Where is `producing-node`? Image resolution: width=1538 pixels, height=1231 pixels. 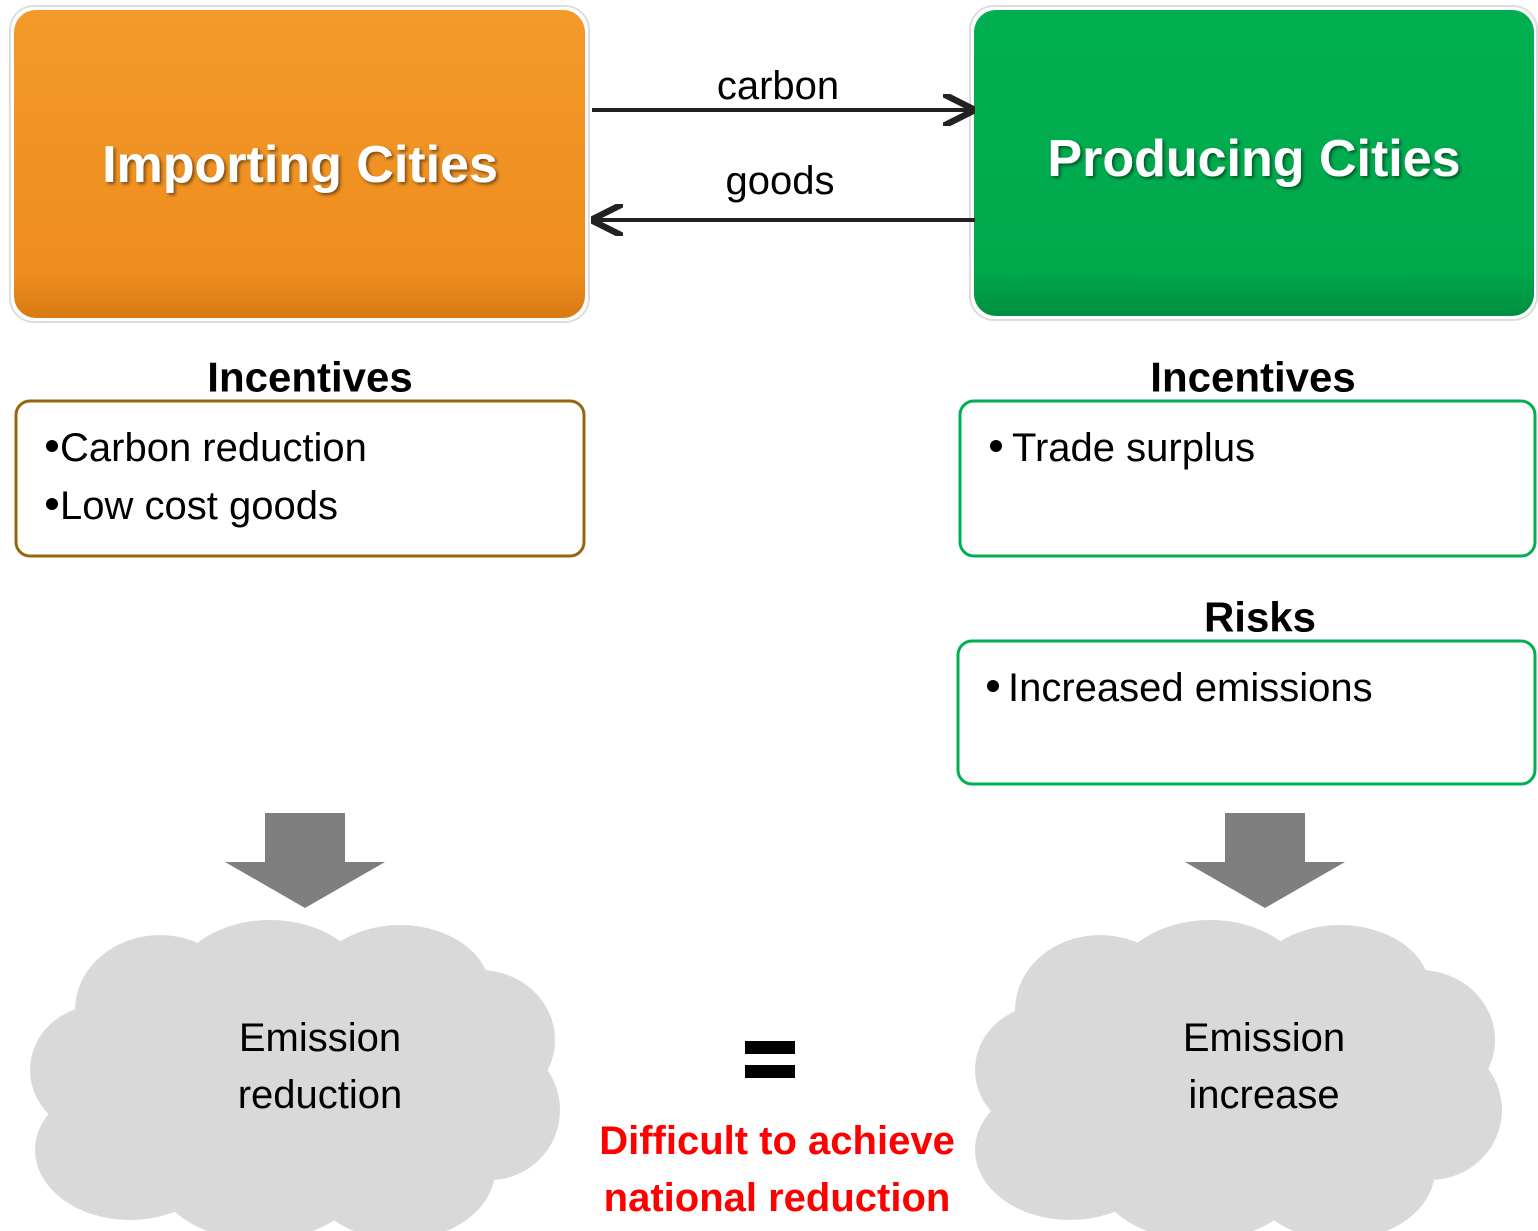
producing-node is located at coordinates (1254, 163).